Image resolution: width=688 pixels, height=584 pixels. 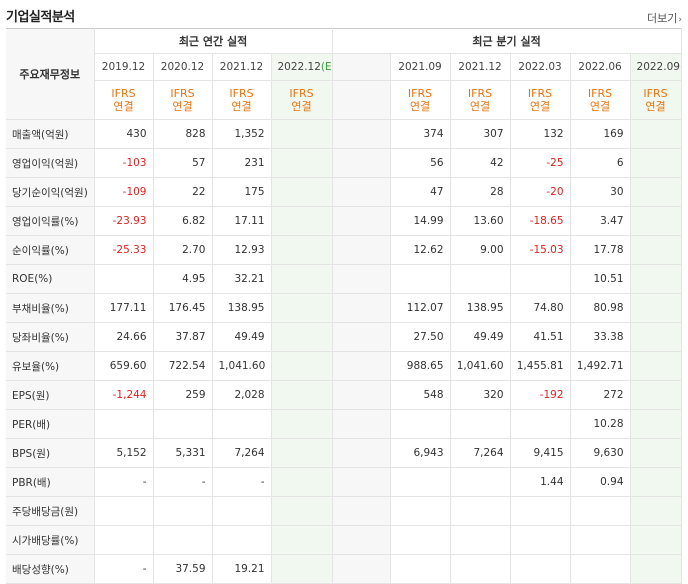 What do you see at coordinates (344, 279) in the screenshot?
I see `table-row: ROE(%) 4.95 32.21 10.51` at bounding box center [344, 279].